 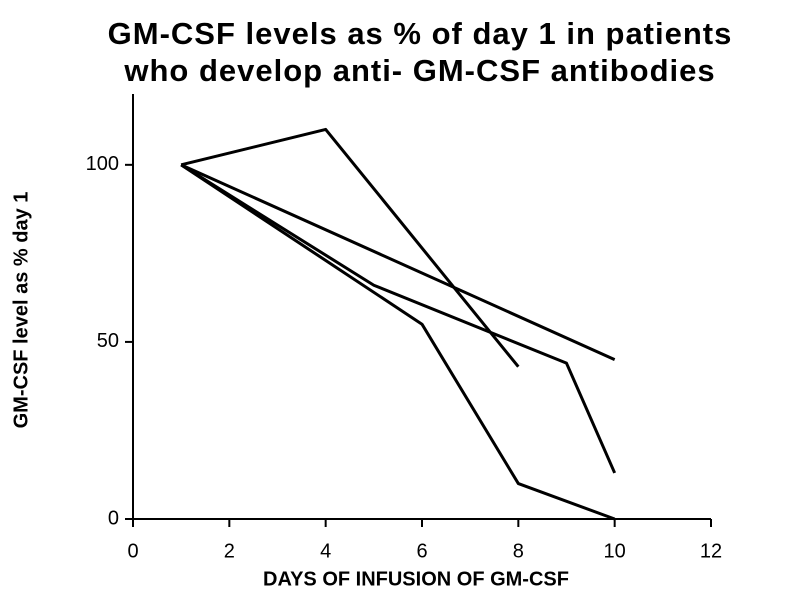 What do you see at coordinates (132, 551) in the screenshot?
I see `x-tick-label: 0` at bounding box center [132, 551].